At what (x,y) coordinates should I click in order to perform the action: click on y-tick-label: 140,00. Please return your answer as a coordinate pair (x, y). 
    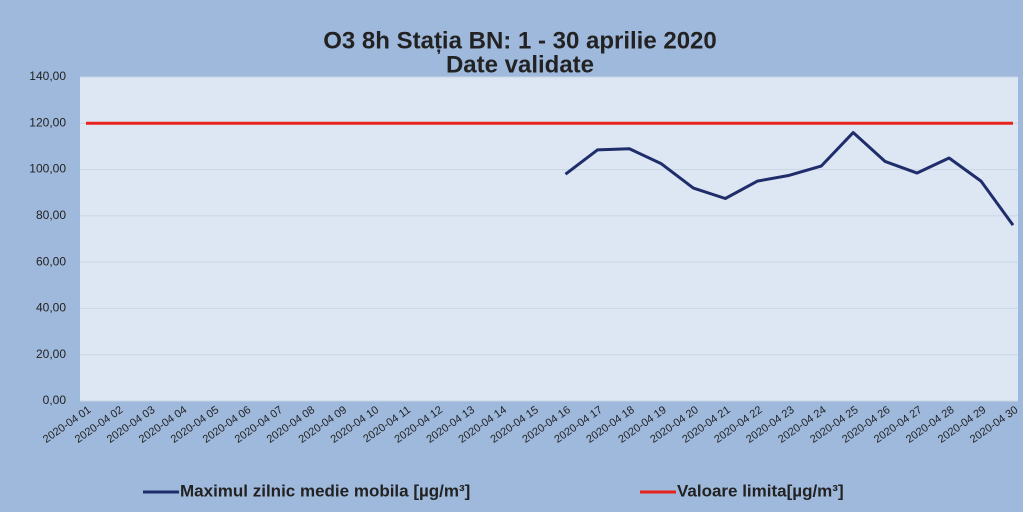
    Looking at the image, I should click on (47, 76).